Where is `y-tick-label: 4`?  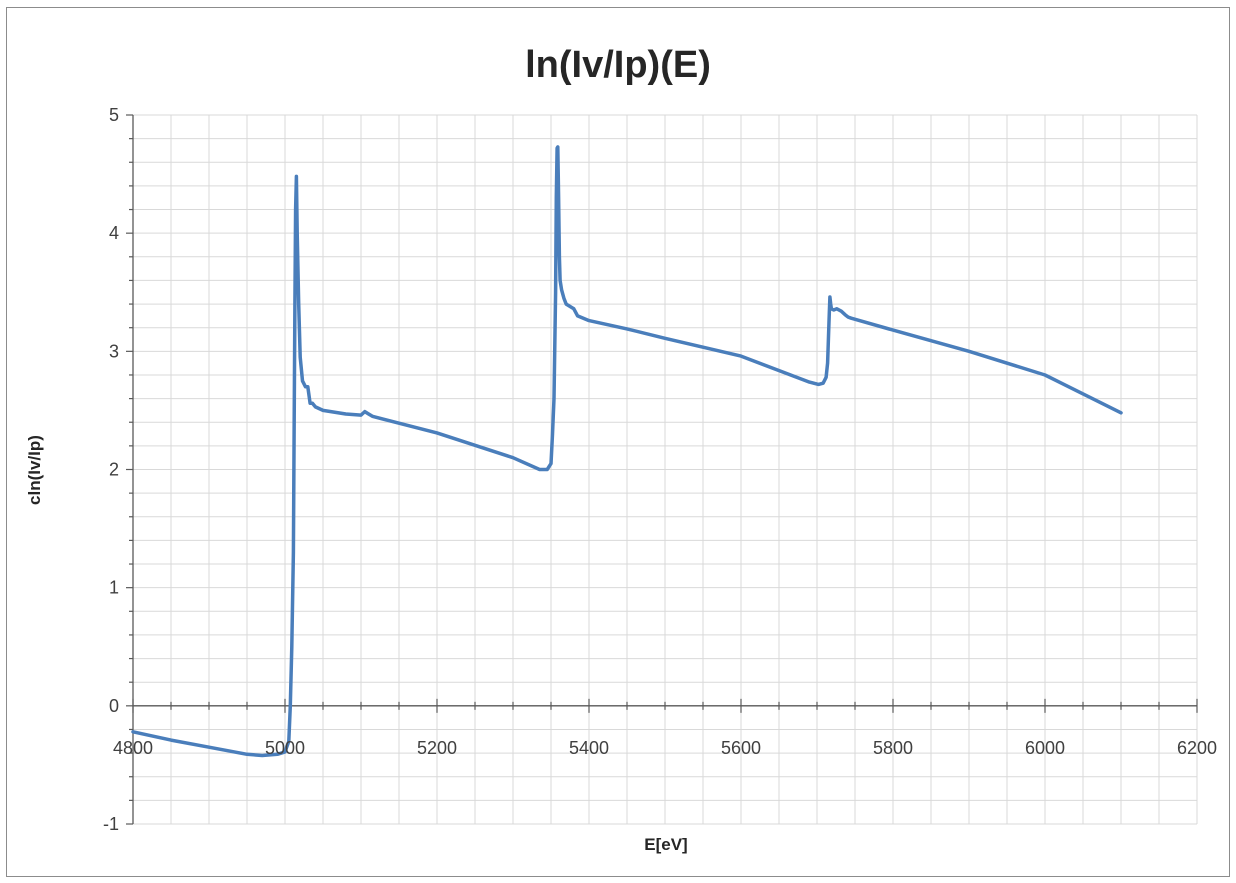 y-tick-label: 4 is located at coordinates (114, 233).